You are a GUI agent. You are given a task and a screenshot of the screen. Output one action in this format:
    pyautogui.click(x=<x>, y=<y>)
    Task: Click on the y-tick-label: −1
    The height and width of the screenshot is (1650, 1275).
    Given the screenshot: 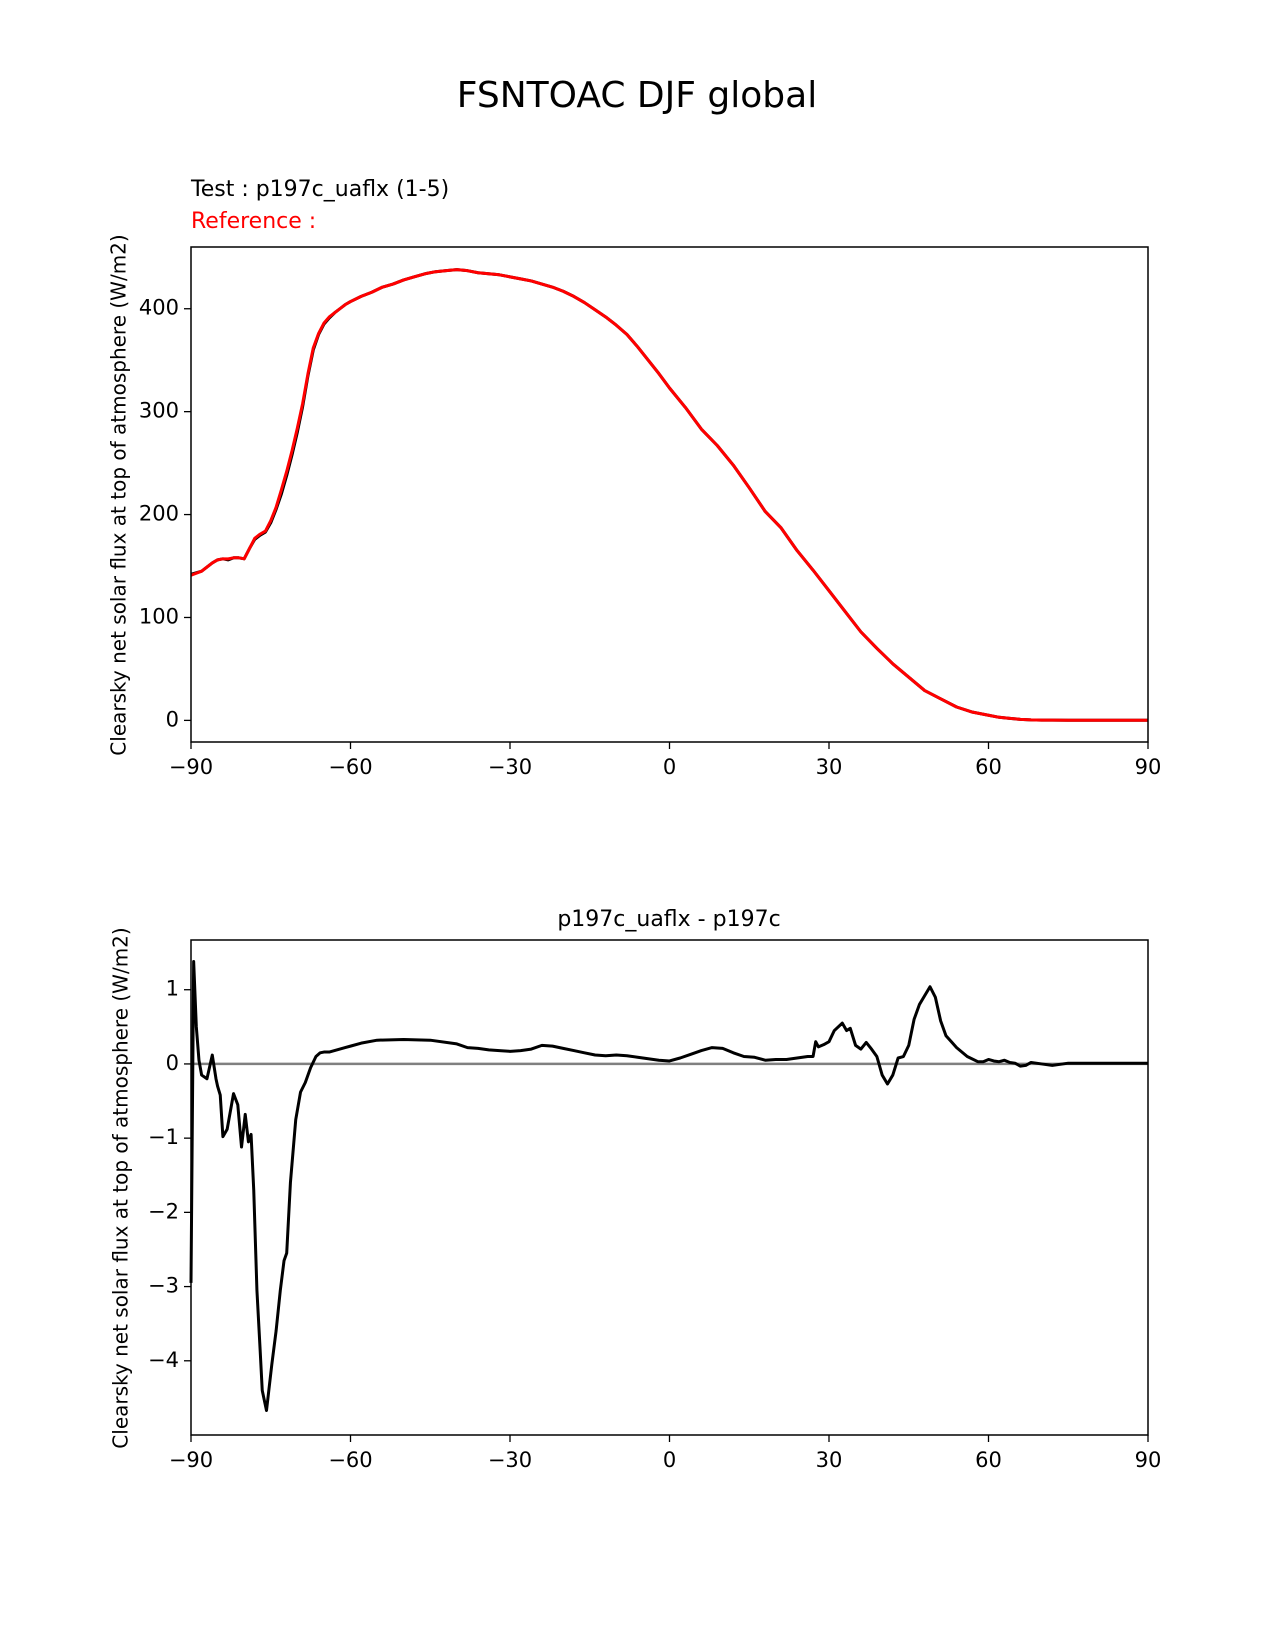 What is the action you would take?
    pyautogui.click(x=163, y=1137)
    